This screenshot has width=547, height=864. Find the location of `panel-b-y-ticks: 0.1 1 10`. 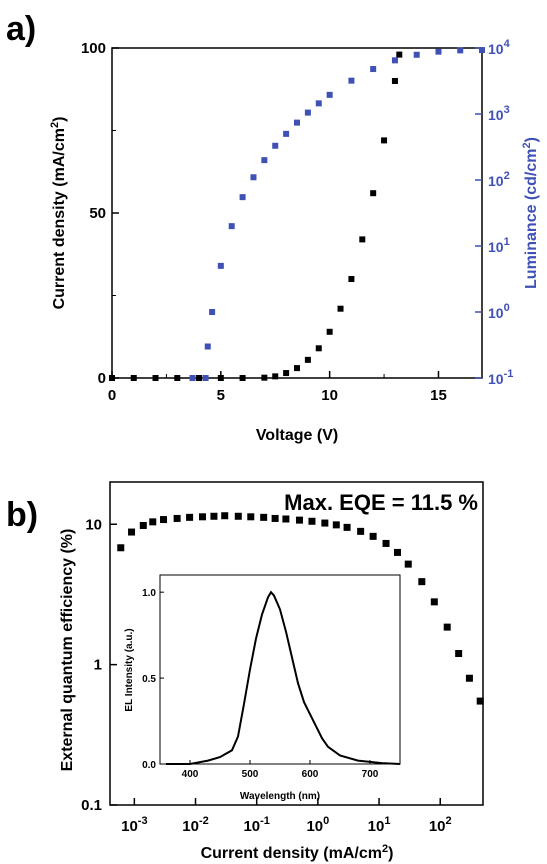

panel-b-y-ticks: 0.1 1 10 is located at coordinates (99, 665).